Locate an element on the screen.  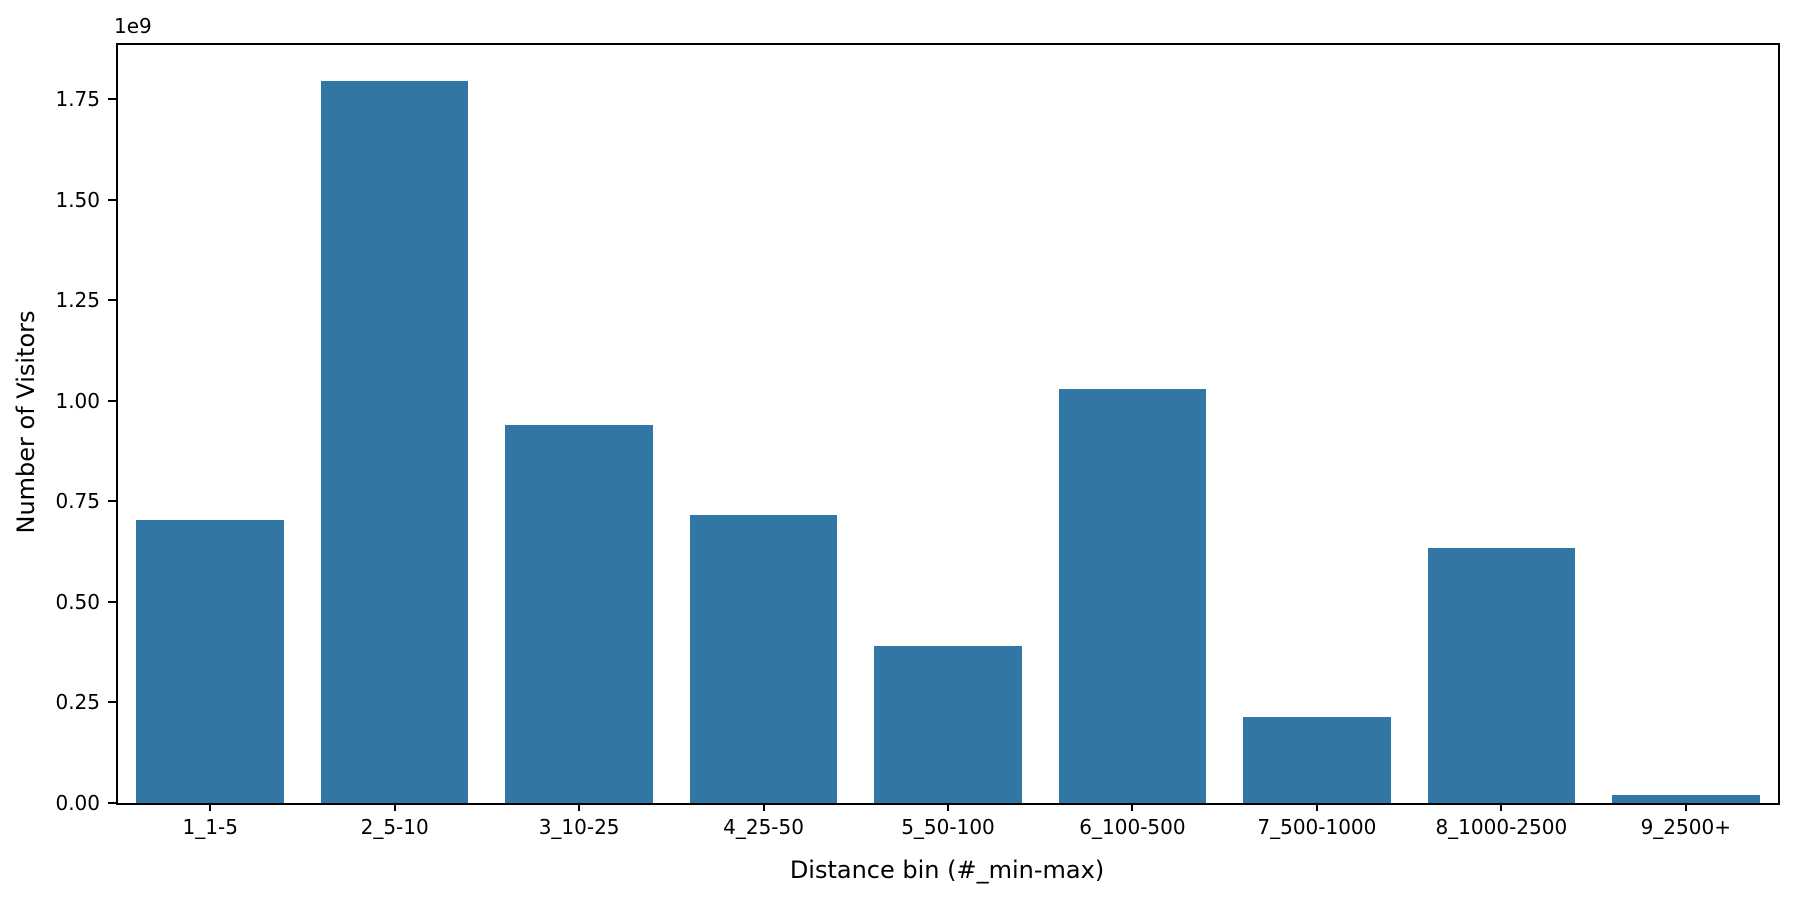
y-tick-label: 1.00 is located at coordinates (77, 400).